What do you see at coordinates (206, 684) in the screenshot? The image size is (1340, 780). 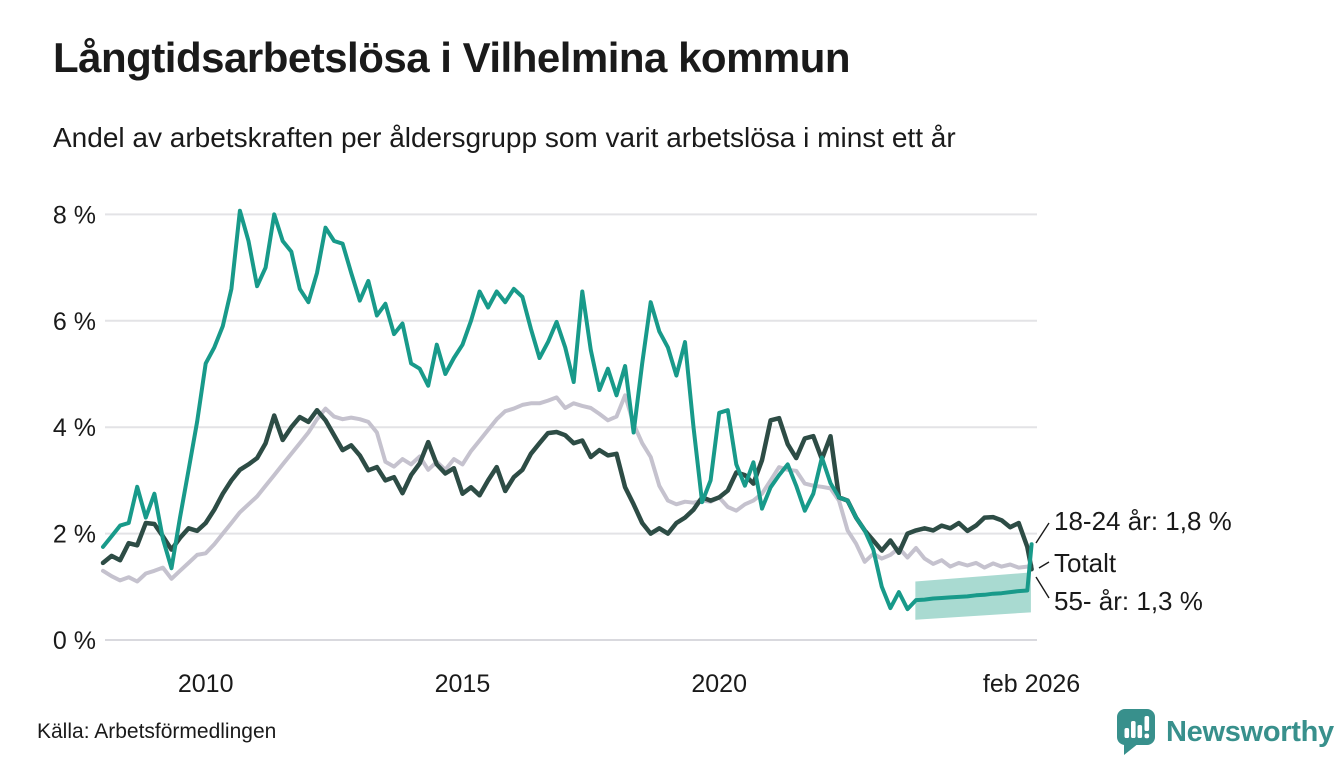 I see `x-tick-label: 2010` at bounding box center [206, 684].